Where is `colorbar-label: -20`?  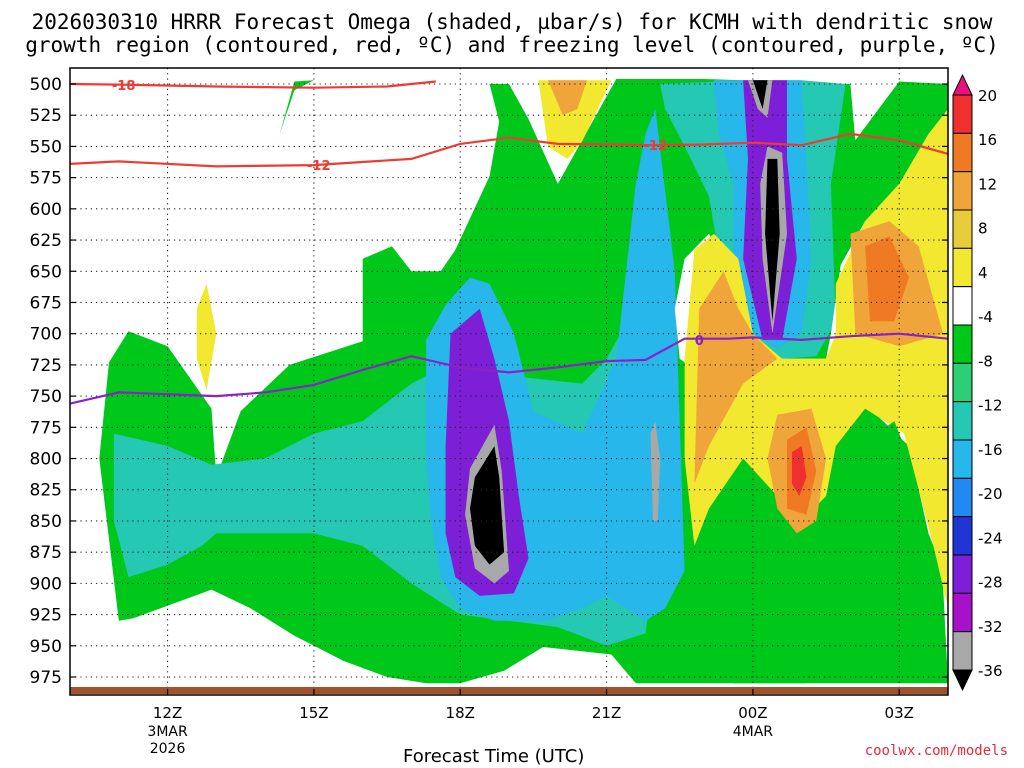
colorbar-label: -20 is located at coordinates (990, 494).